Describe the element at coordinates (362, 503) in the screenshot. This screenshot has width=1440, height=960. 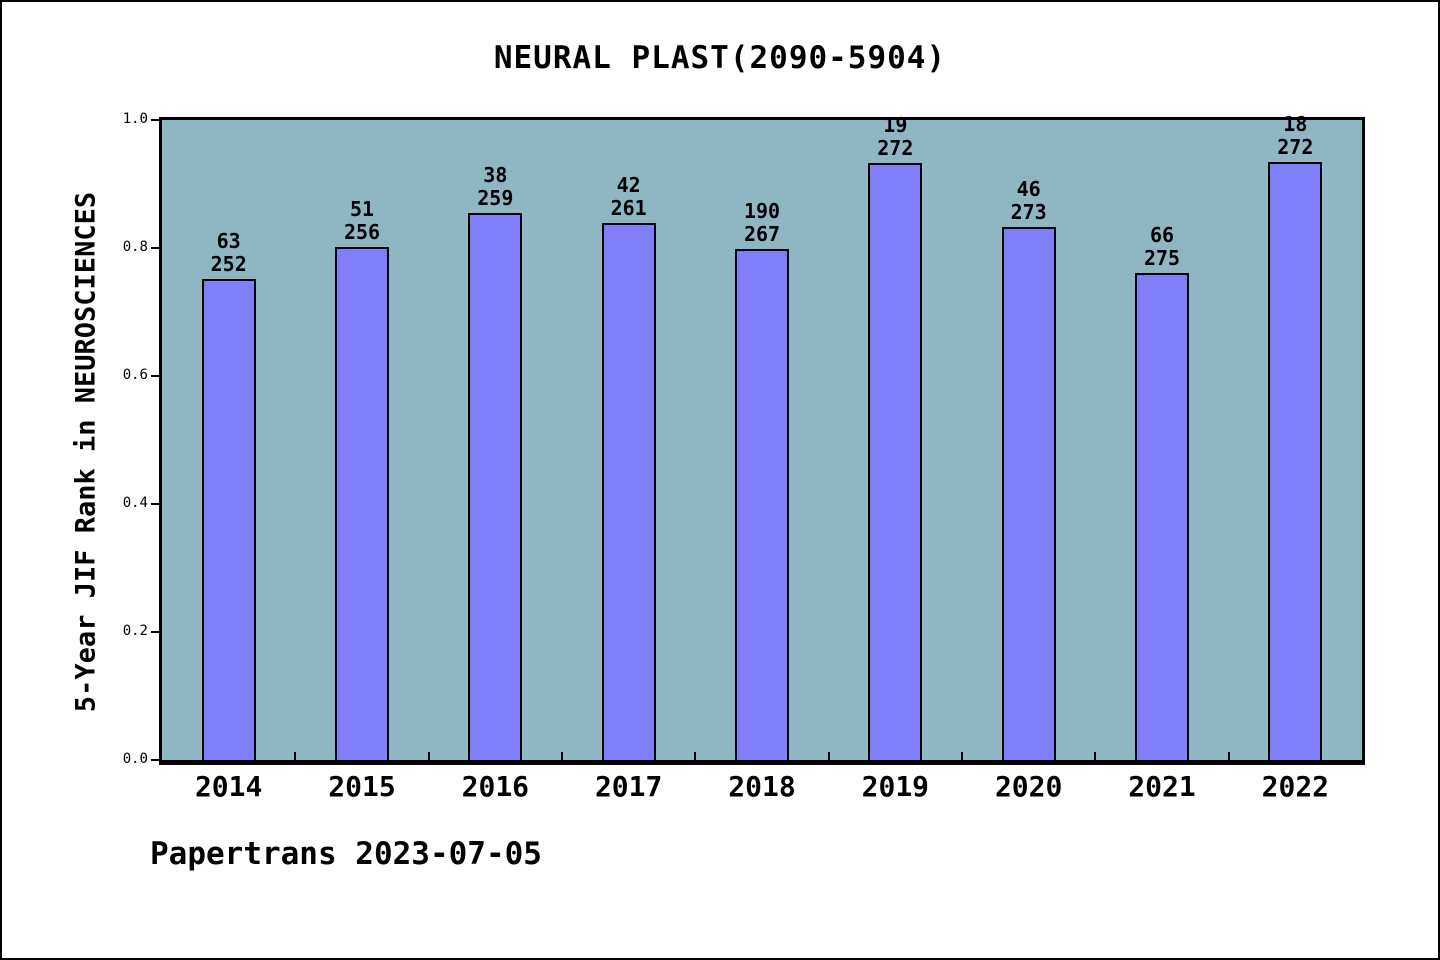
I see `bar-2015` at that location.